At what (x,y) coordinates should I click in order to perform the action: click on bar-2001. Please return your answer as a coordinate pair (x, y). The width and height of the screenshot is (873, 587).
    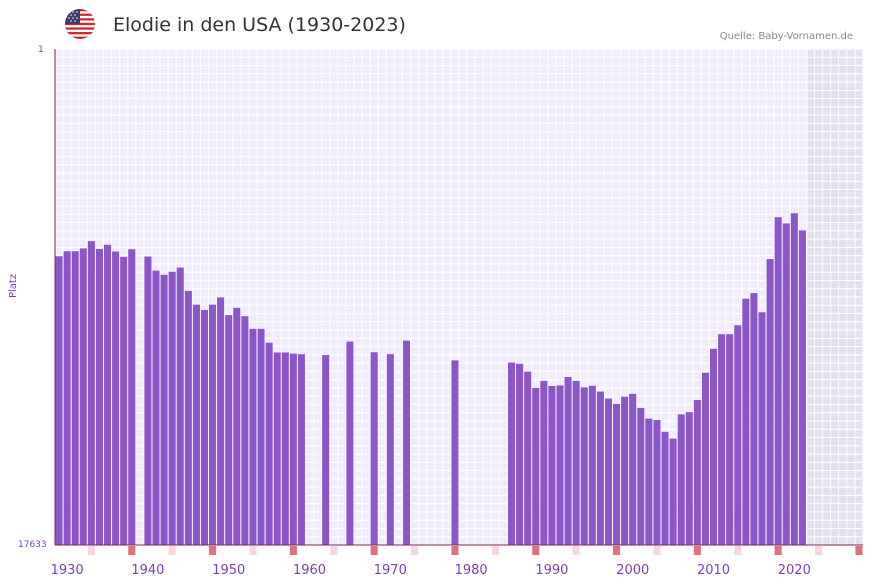
    Looking at the image, I should click on (641, 476).